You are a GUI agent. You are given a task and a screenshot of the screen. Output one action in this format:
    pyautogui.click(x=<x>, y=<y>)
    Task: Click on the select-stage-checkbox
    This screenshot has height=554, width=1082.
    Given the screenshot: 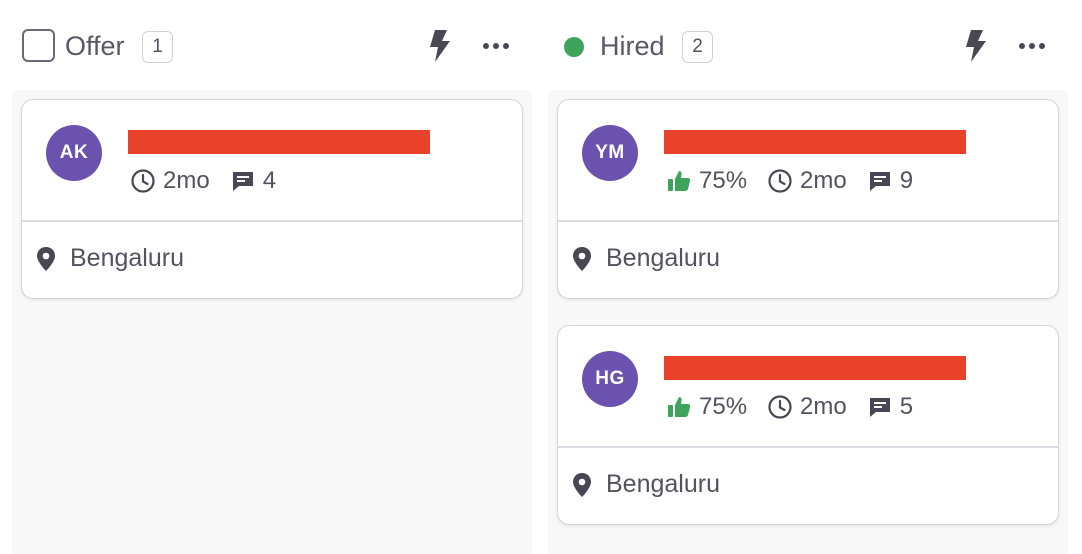 What is the action you would take?
    pyautogui.click(x=38, y=45)
    